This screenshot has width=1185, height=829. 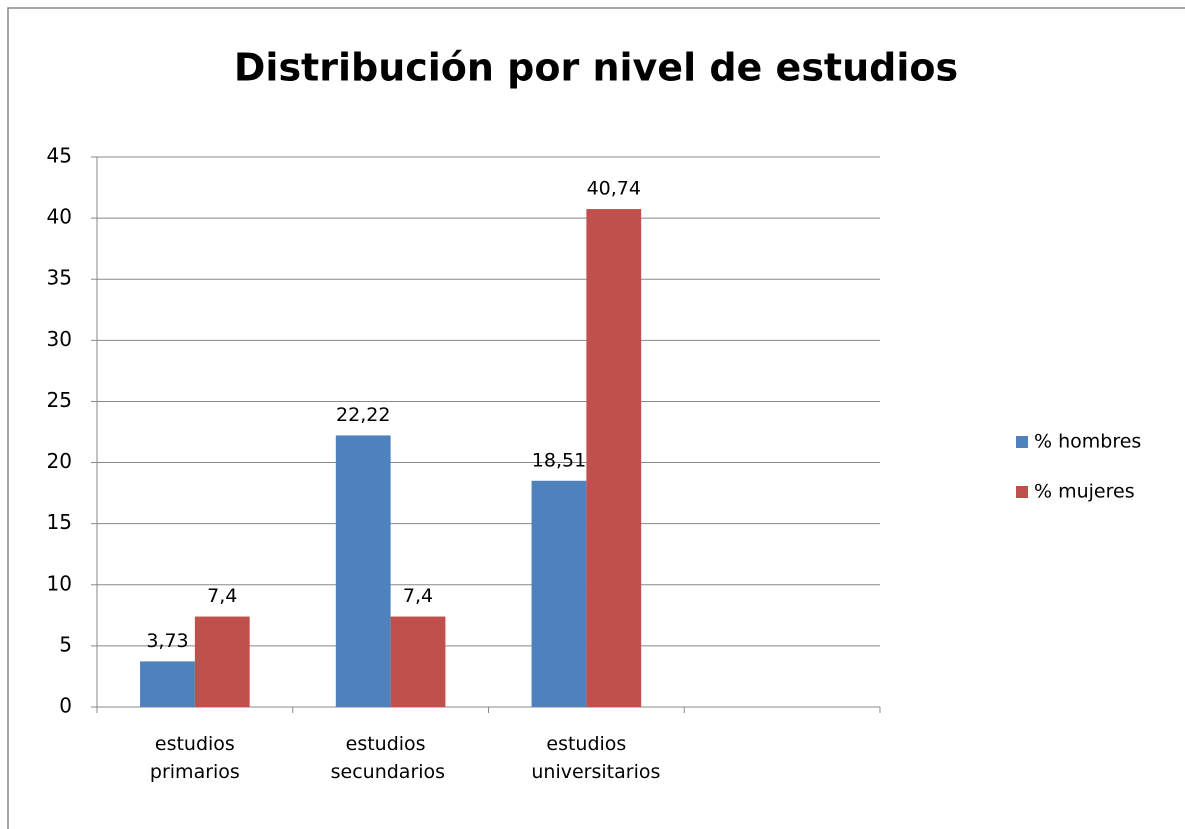 I want to click on chart-title: Distribución por nivel de estudios, so click(x=596, y=68).